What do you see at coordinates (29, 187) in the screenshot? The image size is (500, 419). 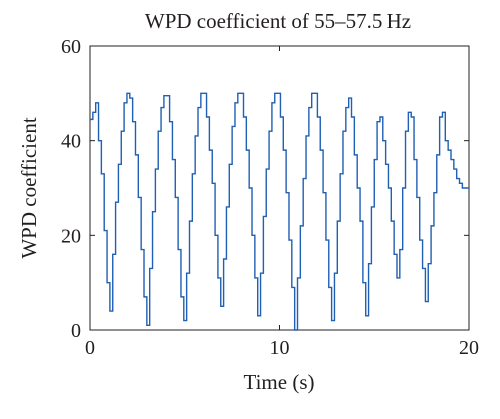 I see `y-axis-label: WPD coefficient` at bounding box center [29, 187].